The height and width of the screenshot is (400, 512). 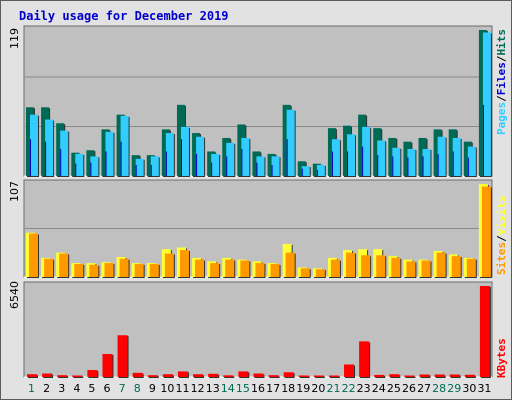 What do you see at coordinates (501, 42) in the screenshot?
I see `legend-hits: Hits` at bounding box center [501, 42].